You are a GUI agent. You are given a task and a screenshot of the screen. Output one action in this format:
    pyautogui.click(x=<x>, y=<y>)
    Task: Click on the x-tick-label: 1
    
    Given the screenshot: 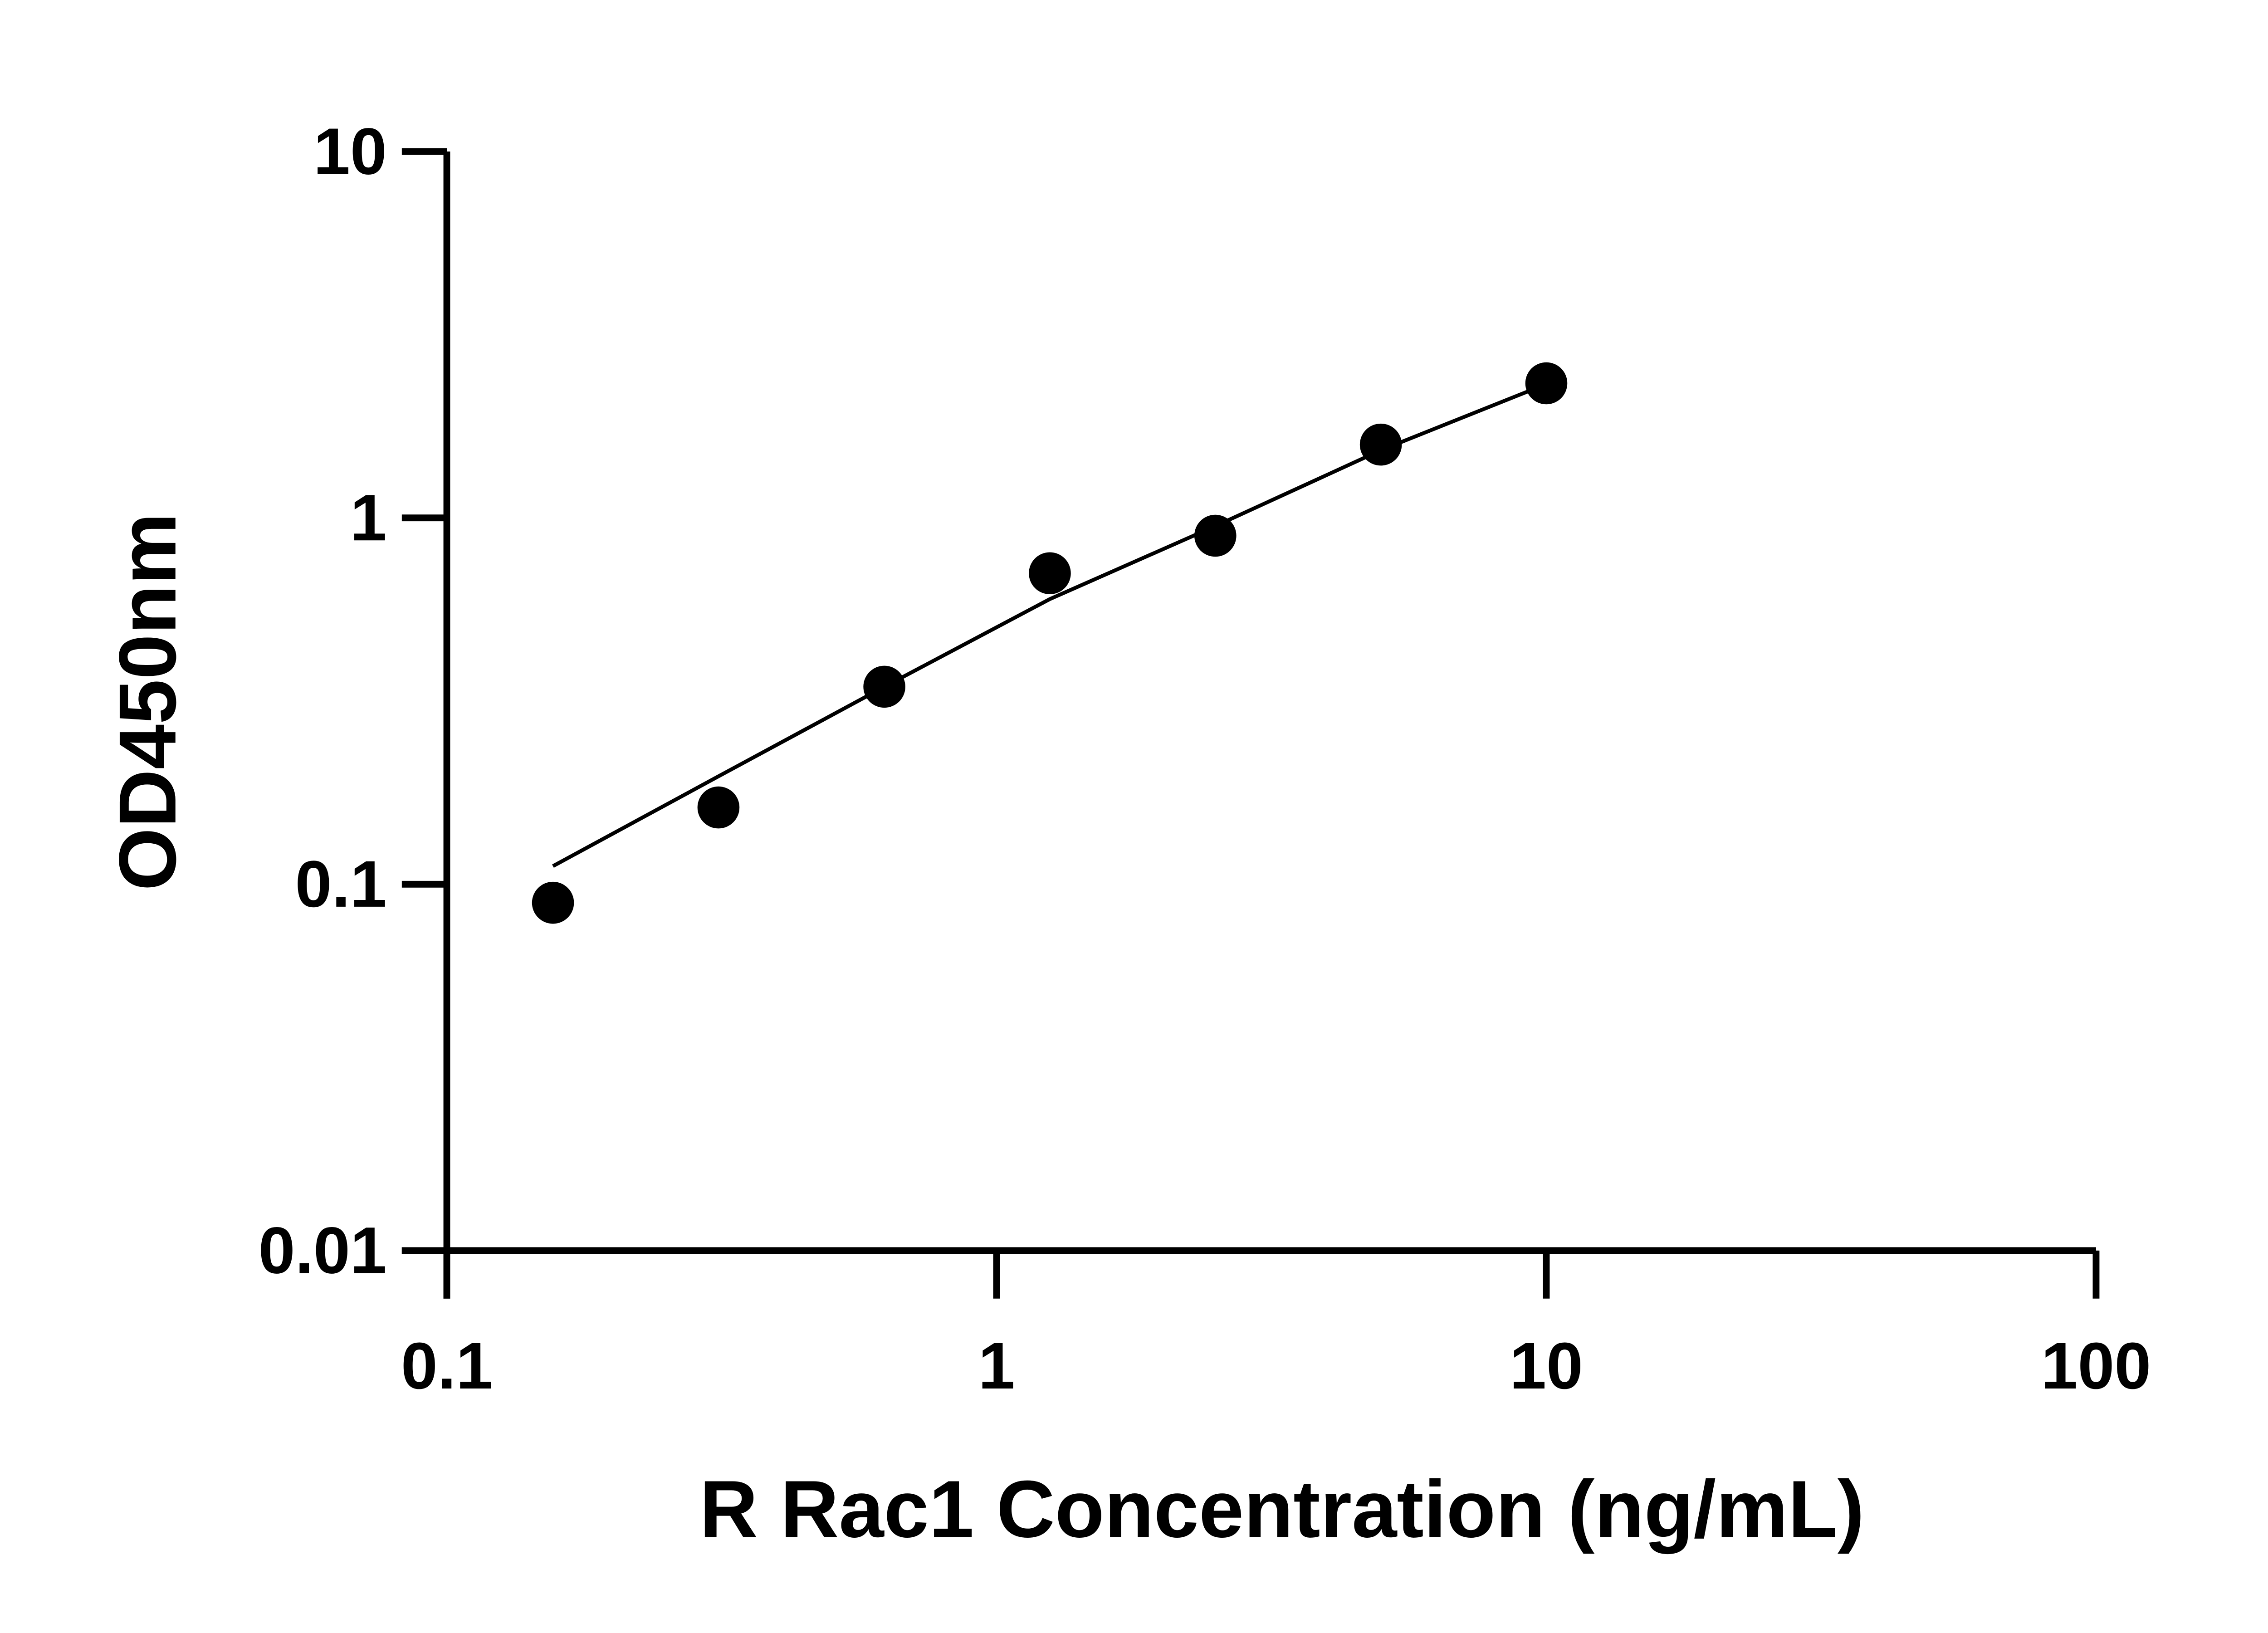 What is the action you would take?
    pyautogui.click(x=997, y=1366)
    